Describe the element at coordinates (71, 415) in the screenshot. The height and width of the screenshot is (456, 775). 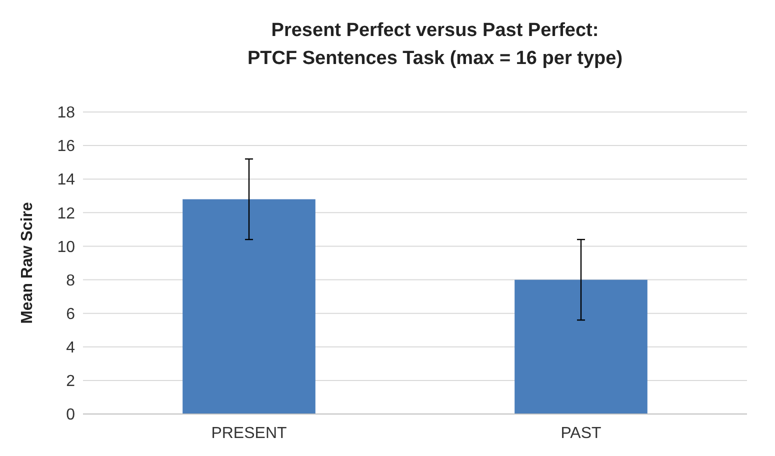
I see `y-tick-label: 0` at that location.